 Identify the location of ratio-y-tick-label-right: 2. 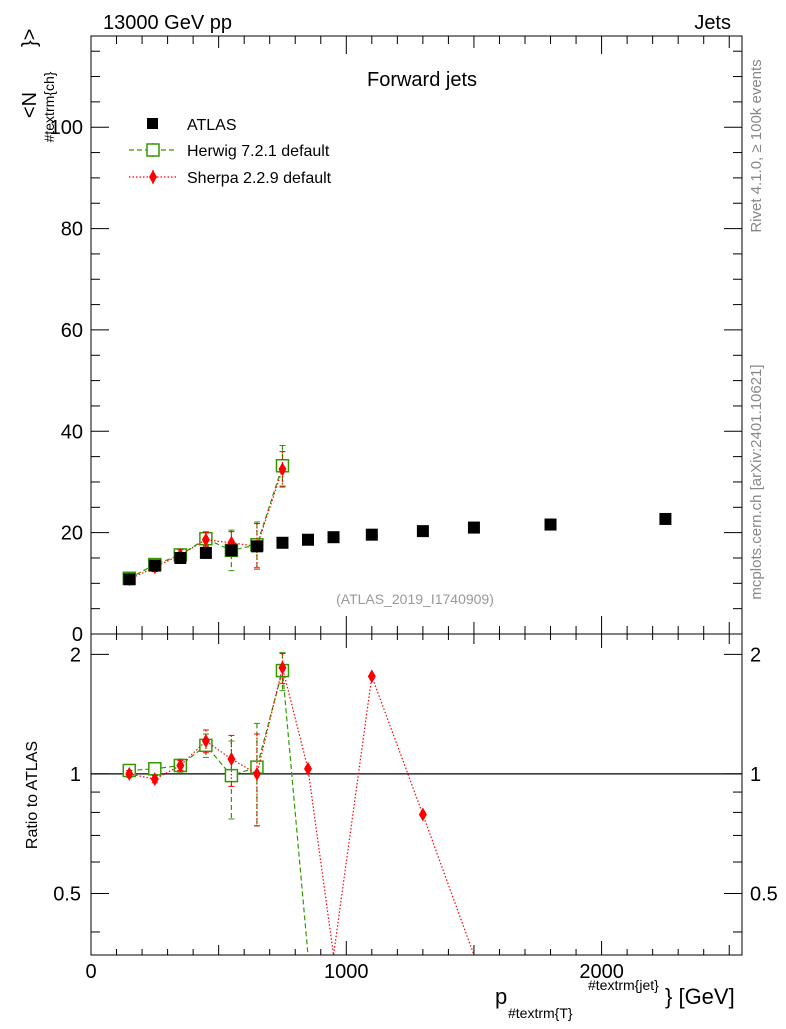
(755, 655).